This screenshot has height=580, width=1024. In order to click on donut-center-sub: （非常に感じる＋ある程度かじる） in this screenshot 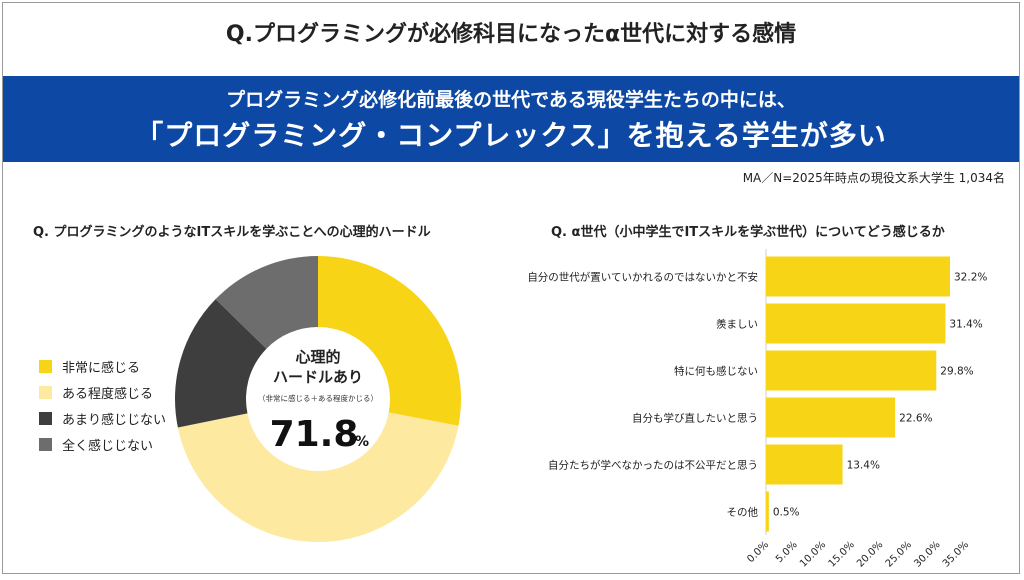, I will do `click(318, 398)`.